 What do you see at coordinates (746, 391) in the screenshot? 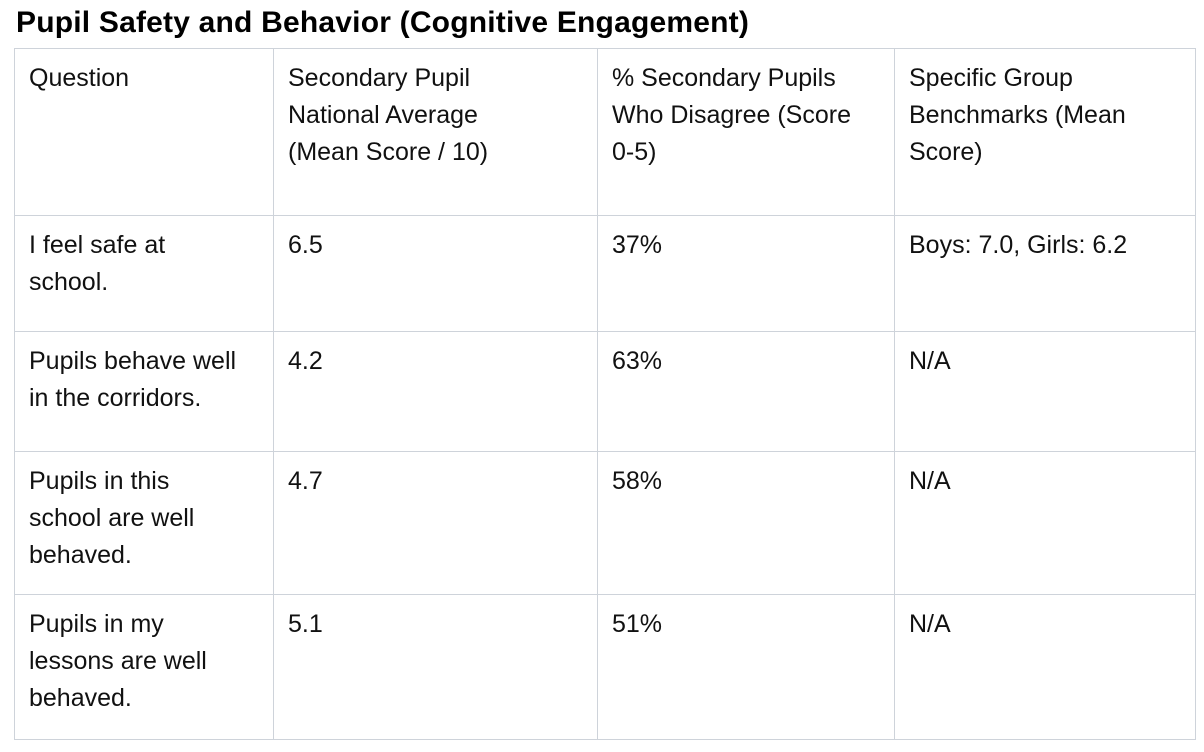
I see `disagree-pct-cell: 63%` at bounding box center [746, 391].